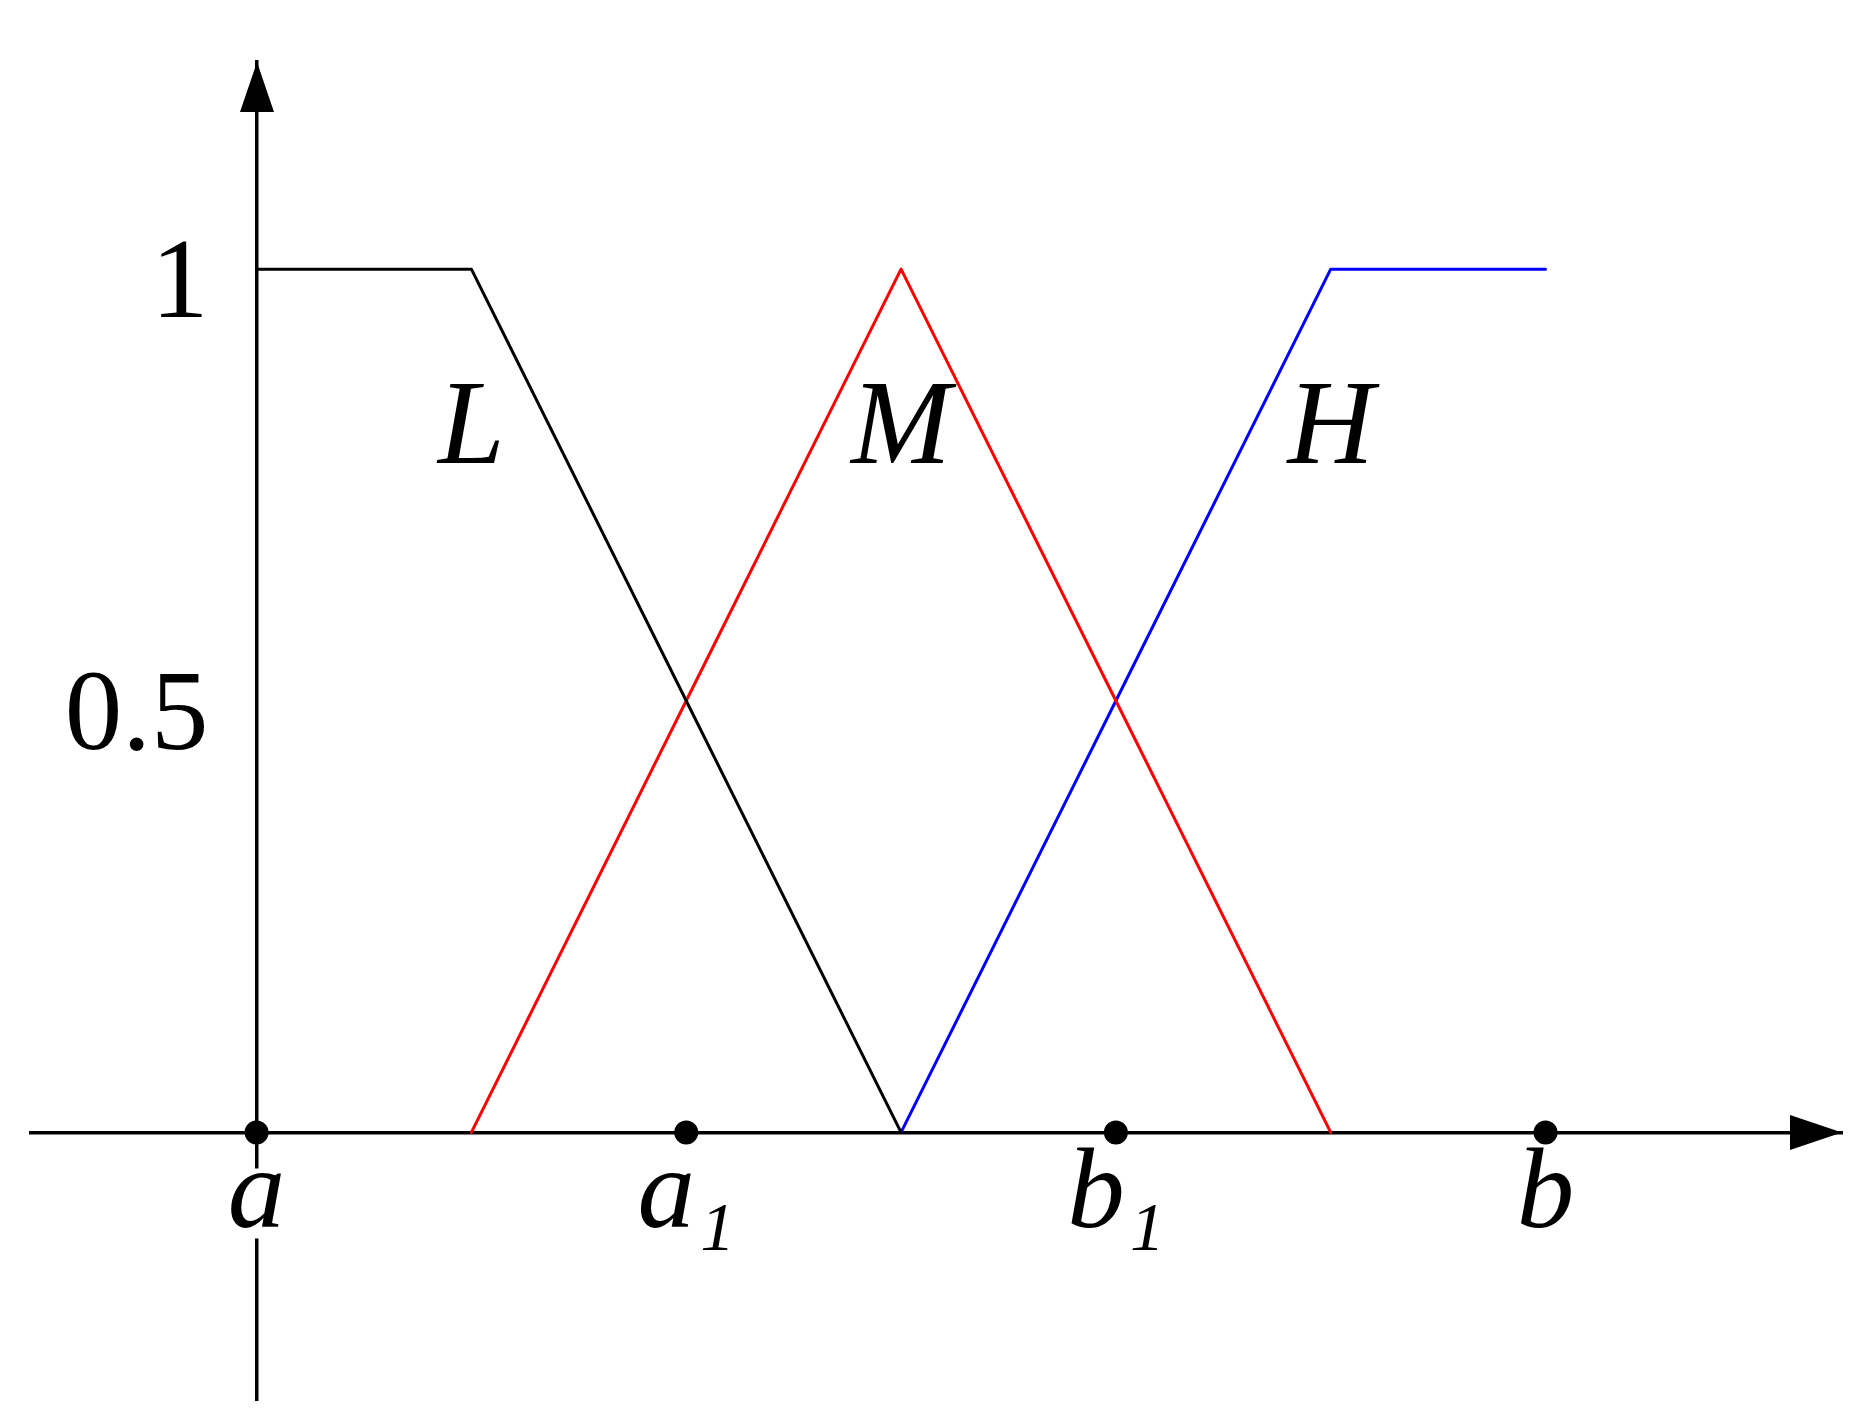  Describe the element at coordinates (136, 710) in the screenshot. I see `y-tick-label: 0.5` at that location.